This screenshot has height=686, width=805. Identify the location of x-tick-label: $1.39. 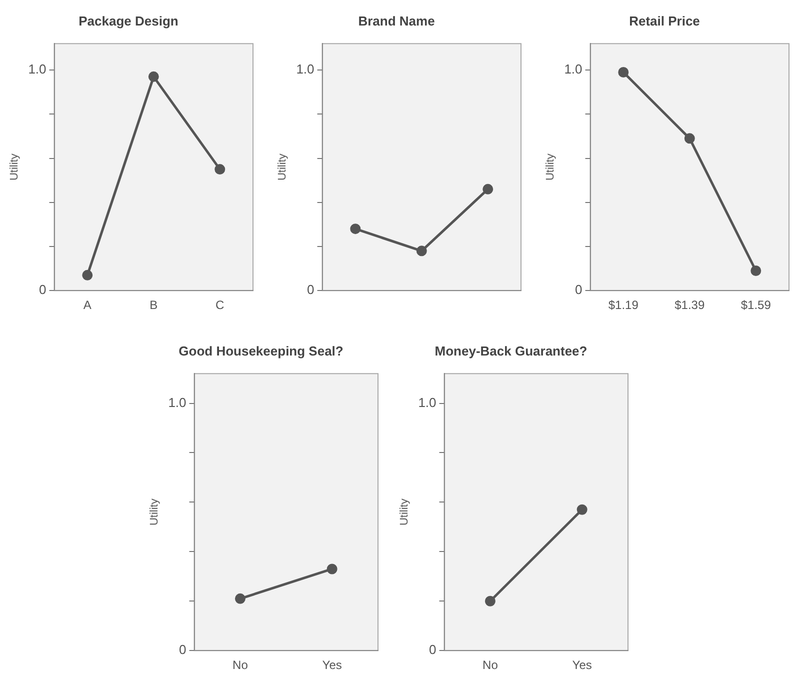
(689, 305).